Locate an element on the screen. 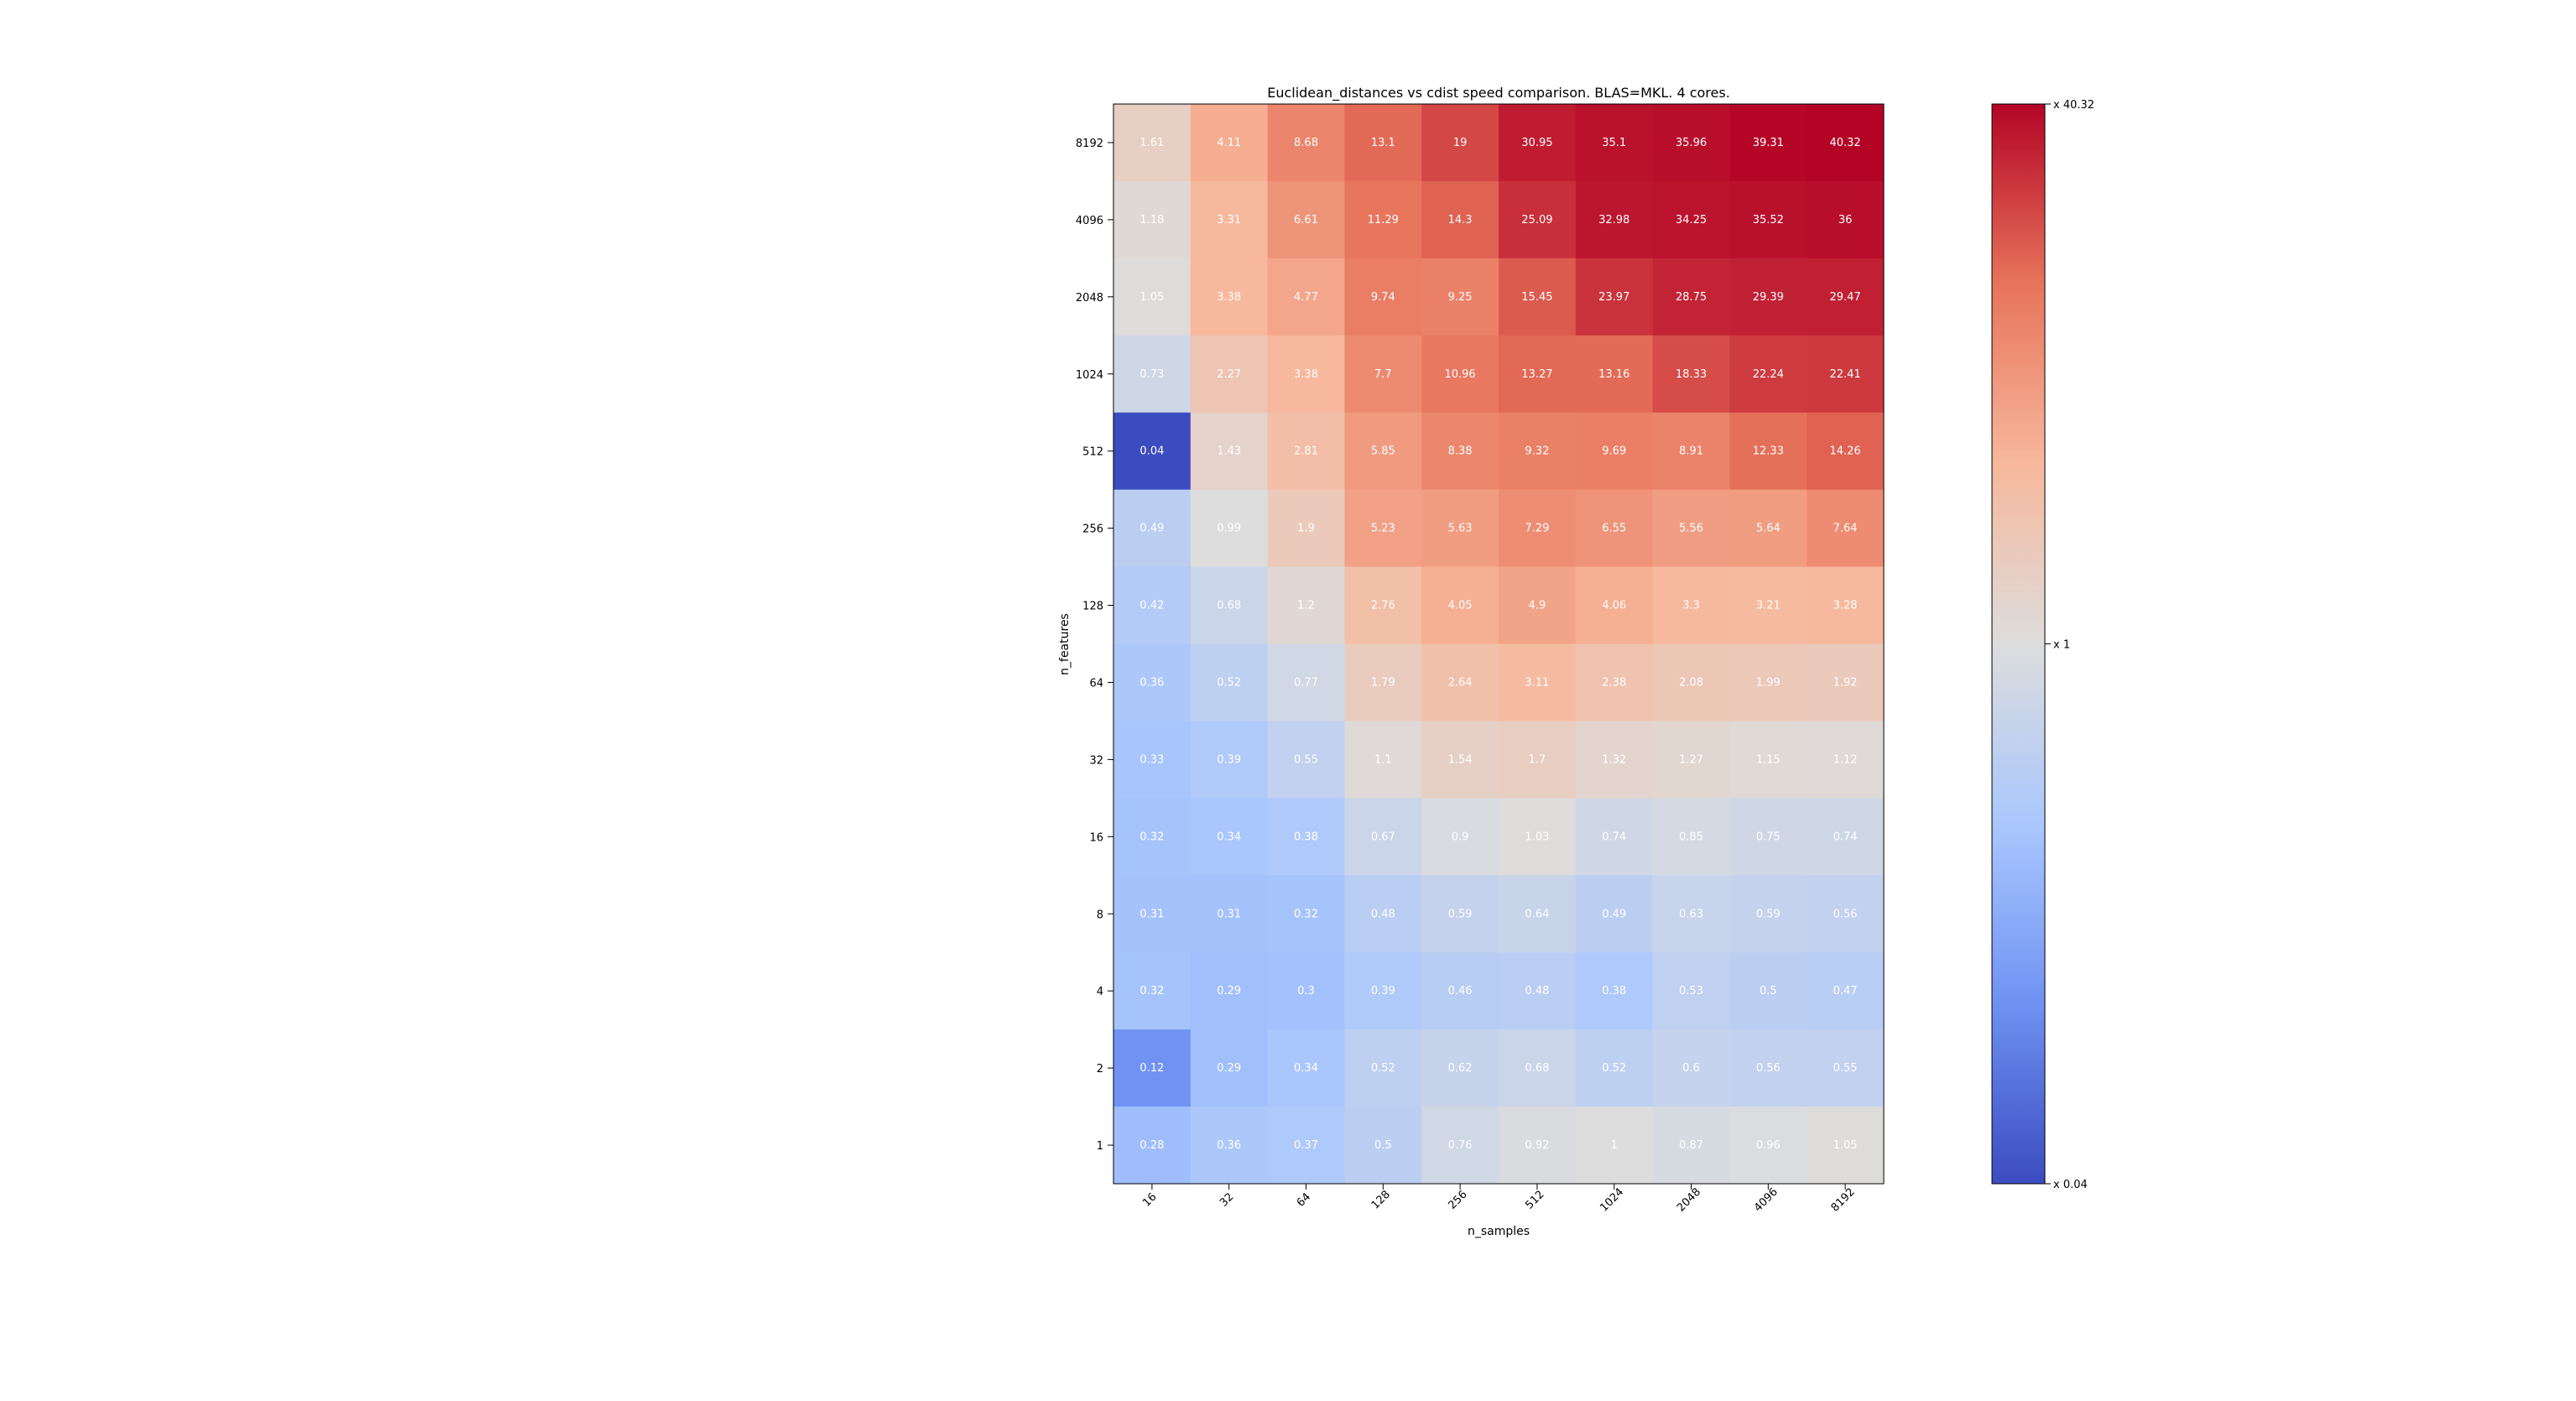 The width and height of the screenshot is (2576, 1401). cell-value-label: 2.27 is located at coordinates (1229, 374).